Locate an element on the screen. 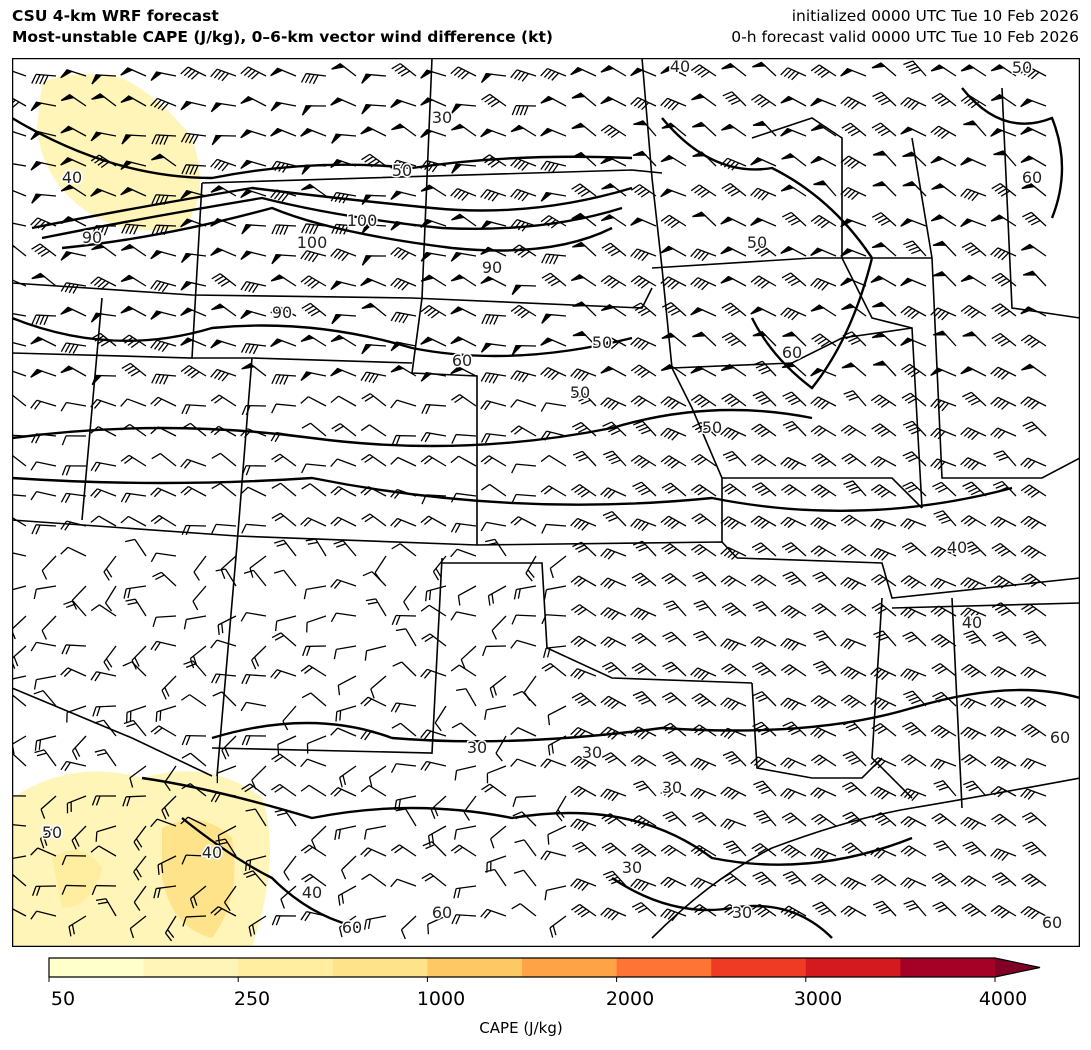  contour-label: 30 is located at coordinates (672, 787).